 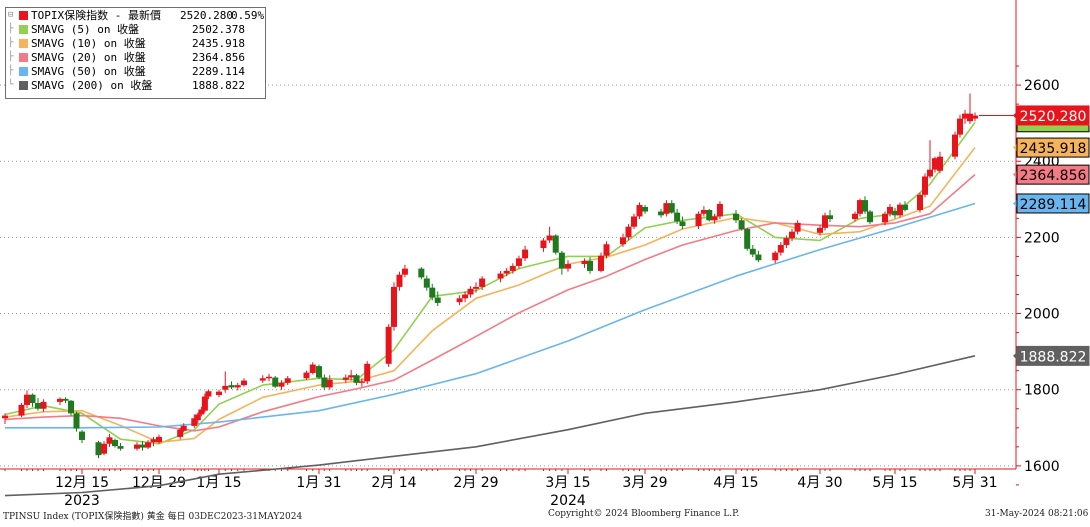 I want to click on x-tick-label: 12月 15, so click(x=82, y=483).